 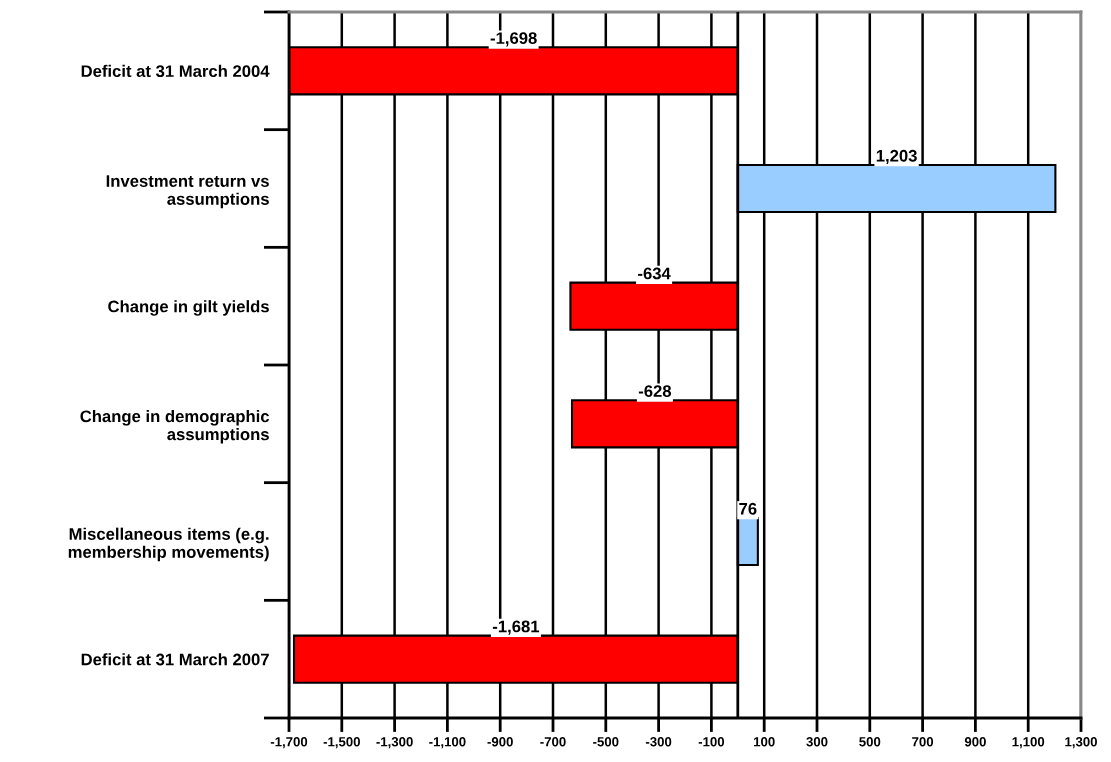 I want to click on x-tick-label: 300, so click(x=817, y=742).